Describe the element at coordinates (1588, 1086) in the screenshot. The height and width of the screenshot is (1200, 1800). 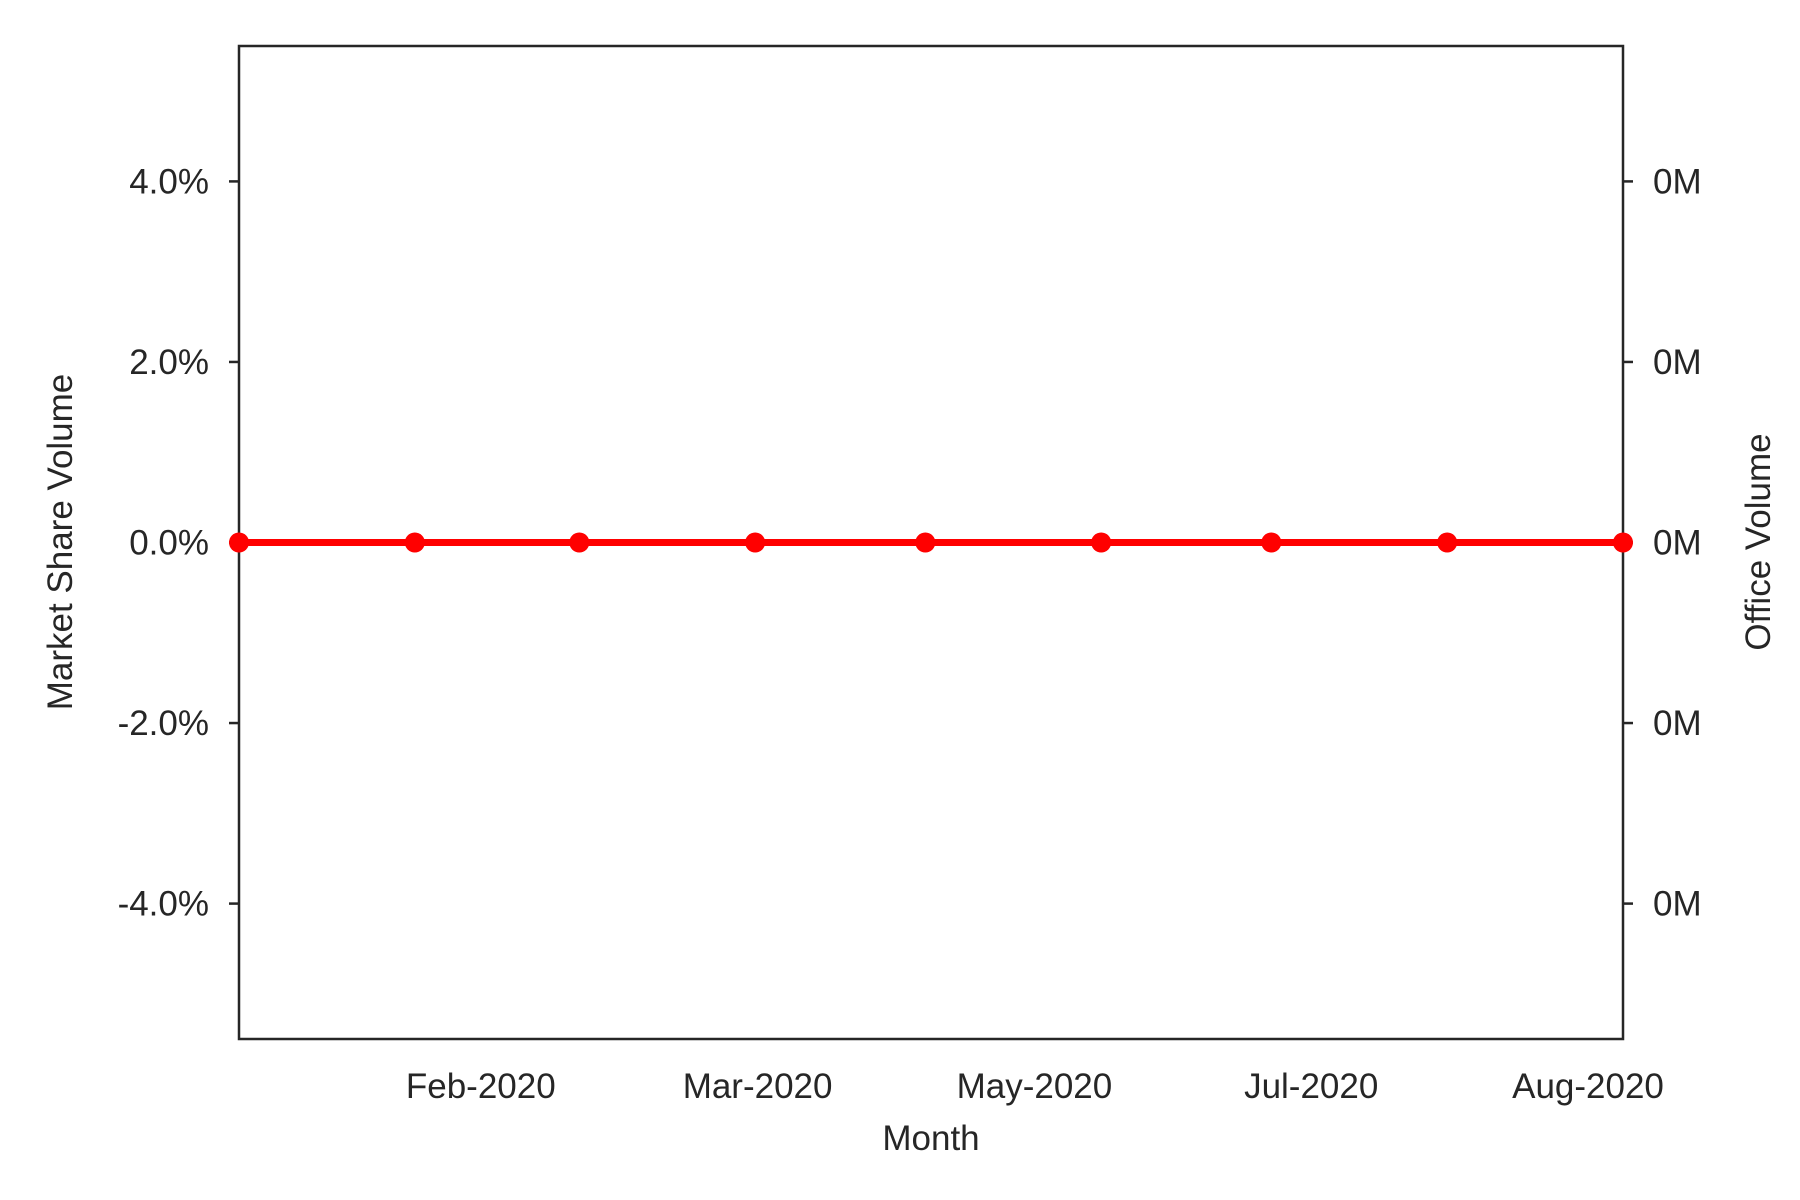
I see `x-tick-label: Aug-2020` at that location.